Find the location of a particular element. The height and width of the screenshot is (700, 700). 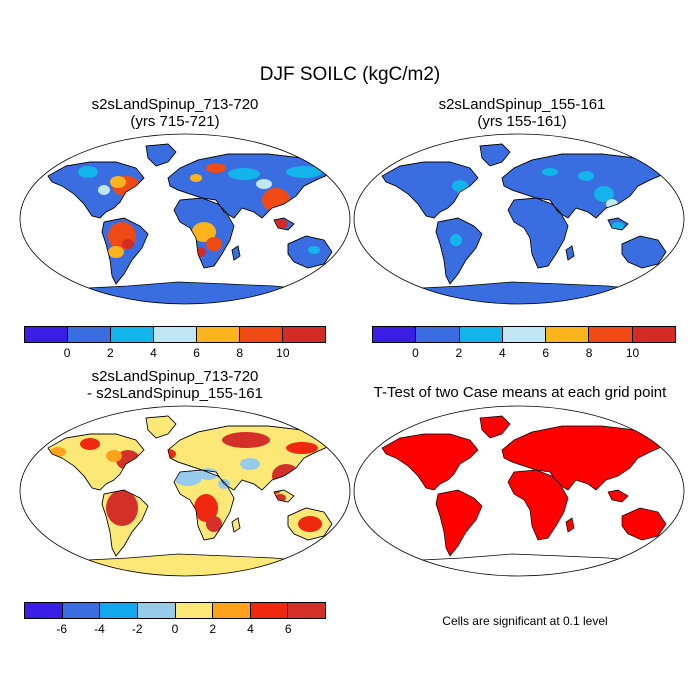

map-panel-case1 is located at coordinates (185, 219).